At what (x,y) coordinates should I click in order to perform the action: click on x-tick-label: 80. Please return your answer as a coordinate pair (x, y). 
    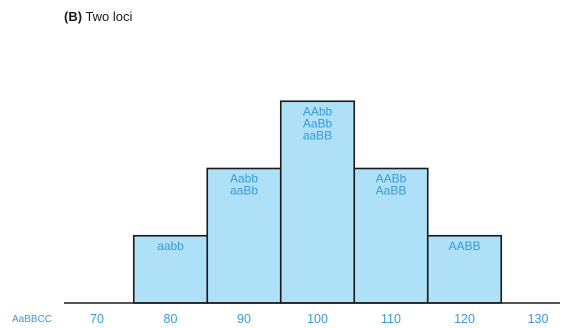
    Looking at the image, I should click on (171, 319).